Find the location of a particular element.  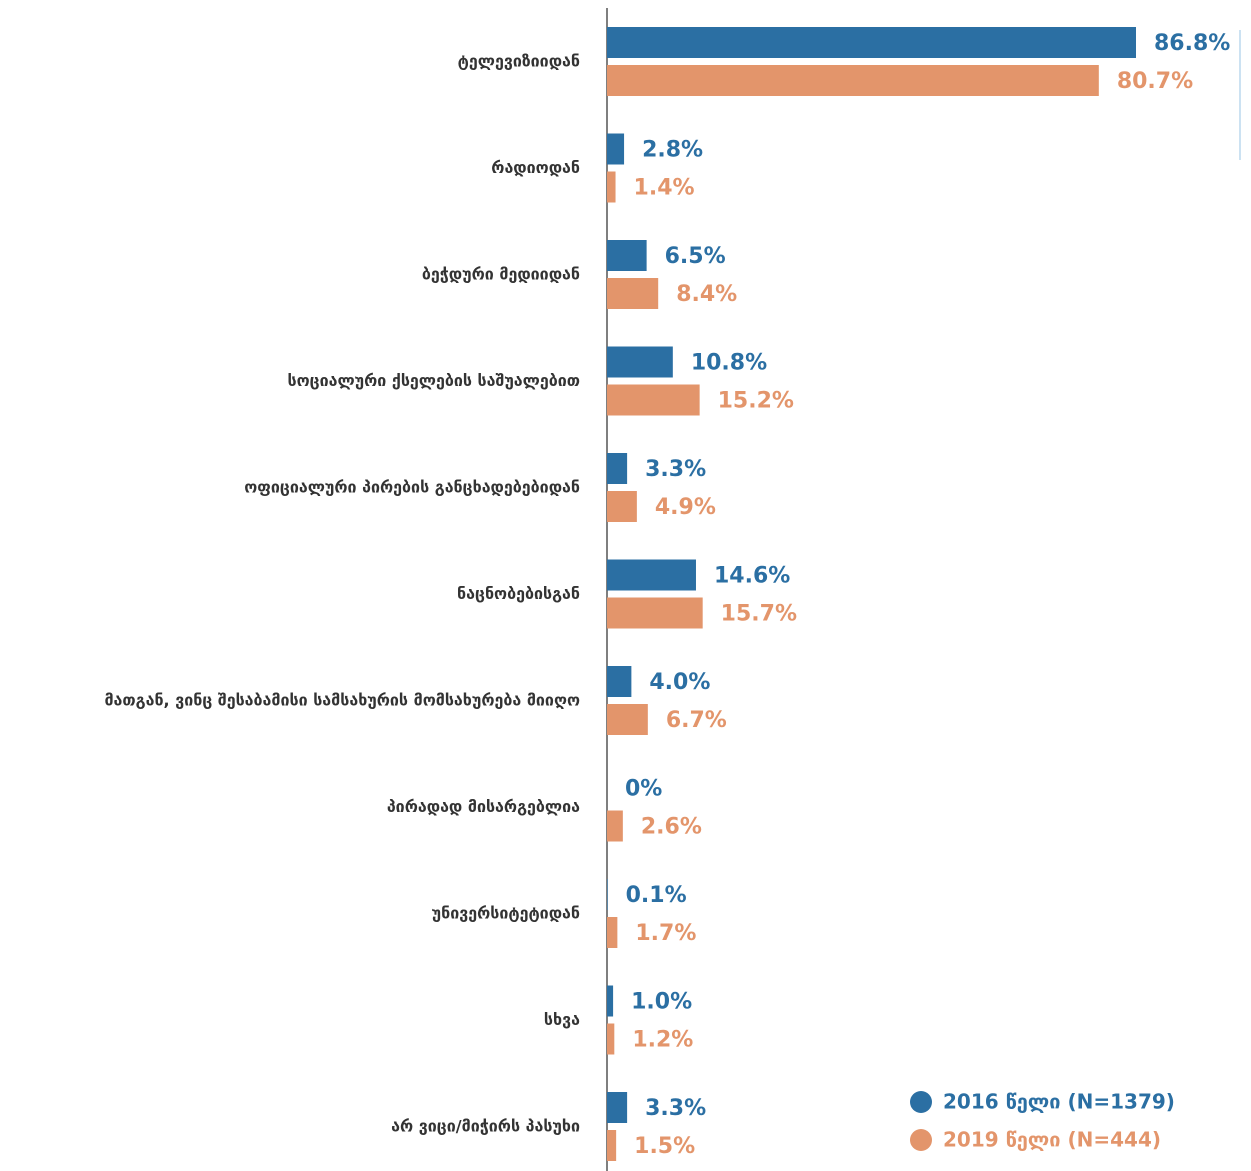

value-label: 80.7% is located at coordinates (1155, 81).